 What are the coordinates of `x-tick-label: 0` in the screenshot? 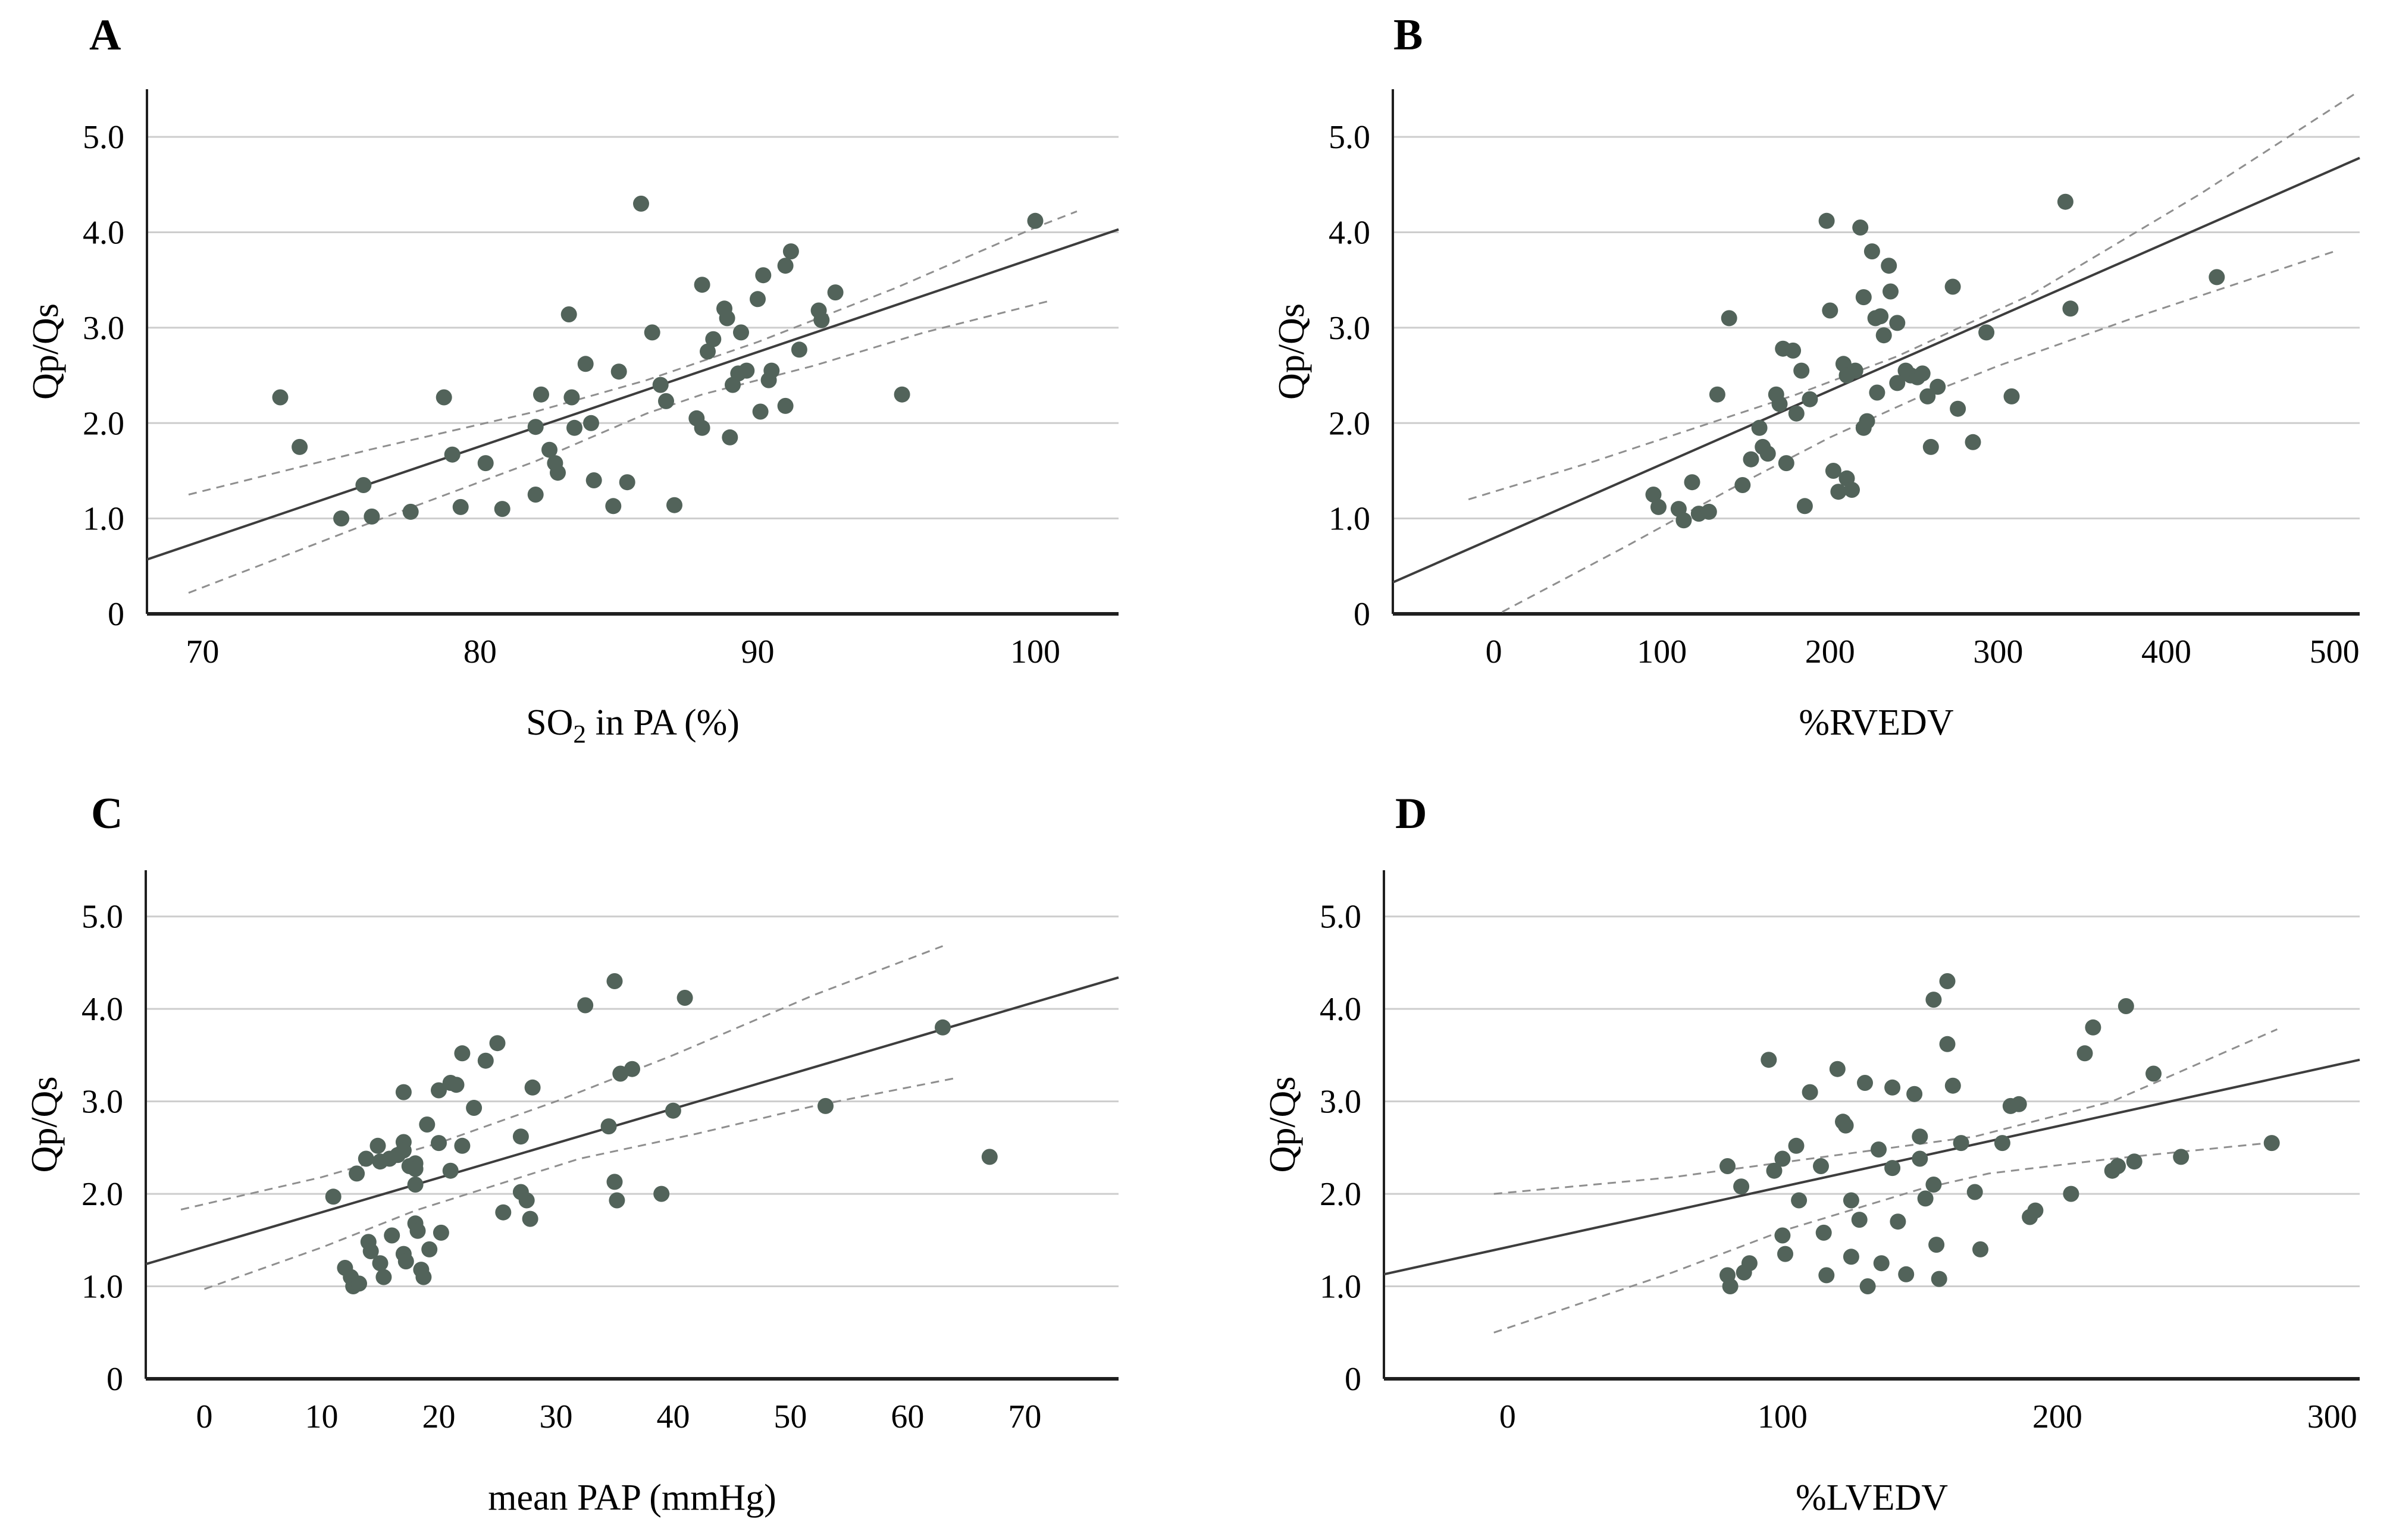 It's located at (204, 1416).